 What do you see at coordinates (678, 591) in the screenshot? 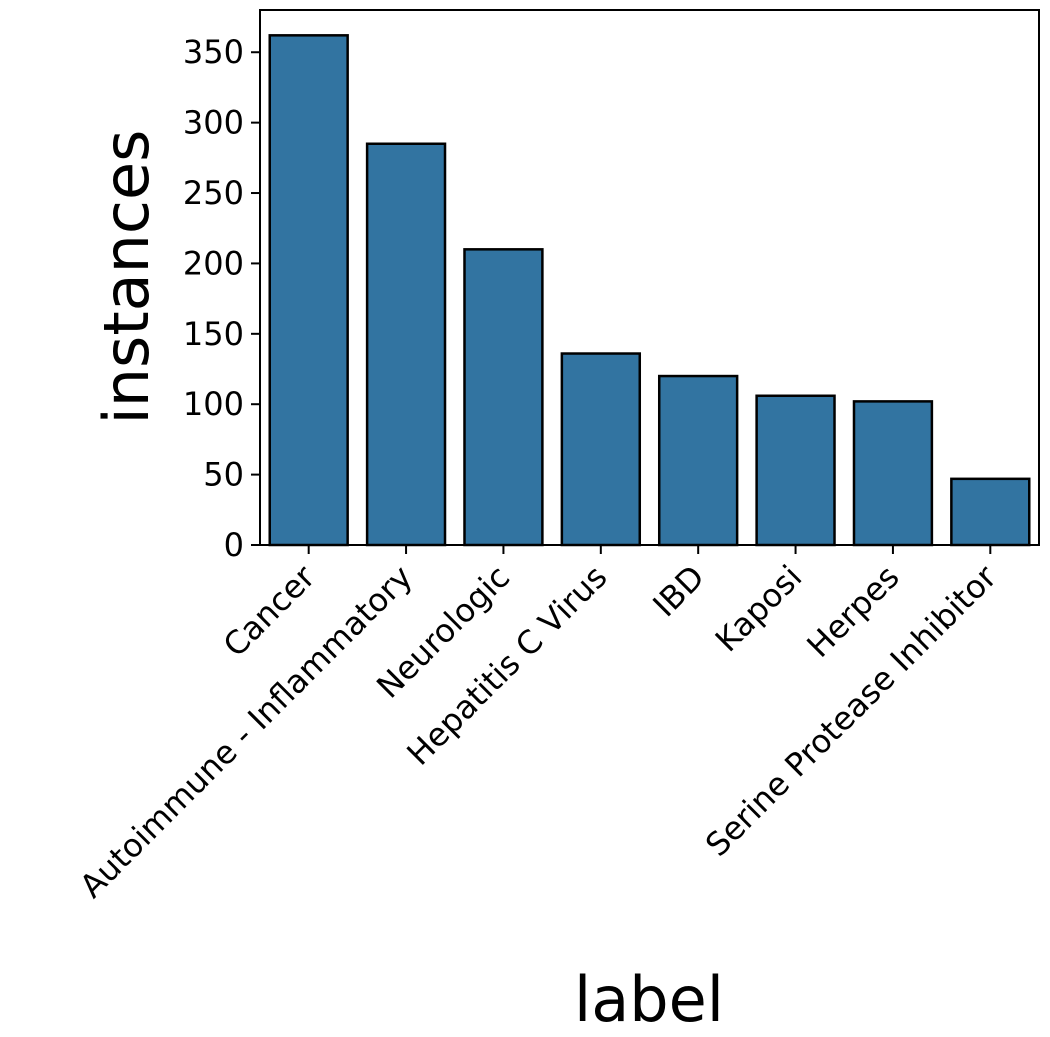
I see `x-tick-label-4: IBD` at bounding box center [678, 591].